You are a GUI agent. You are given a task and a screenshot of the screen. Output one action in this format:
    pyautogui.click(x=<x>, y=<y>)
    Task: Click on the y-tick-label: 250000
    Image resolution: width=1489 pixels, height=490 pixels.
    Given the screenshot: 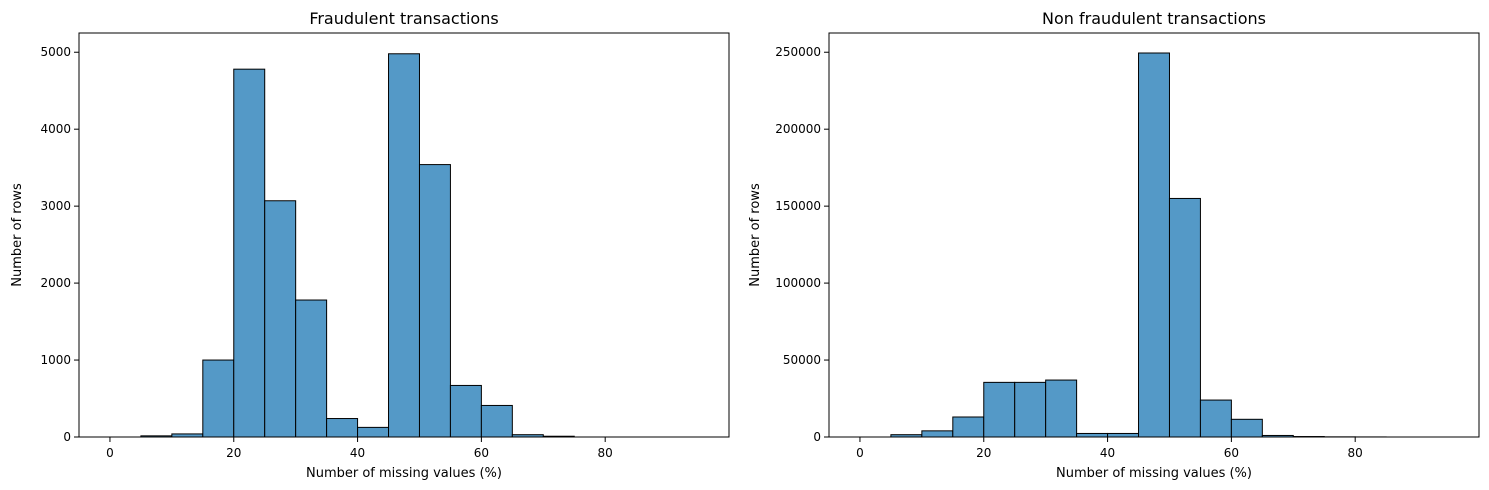 What is the action you would take?
    pyautogui.click(x=798, y=52)
    